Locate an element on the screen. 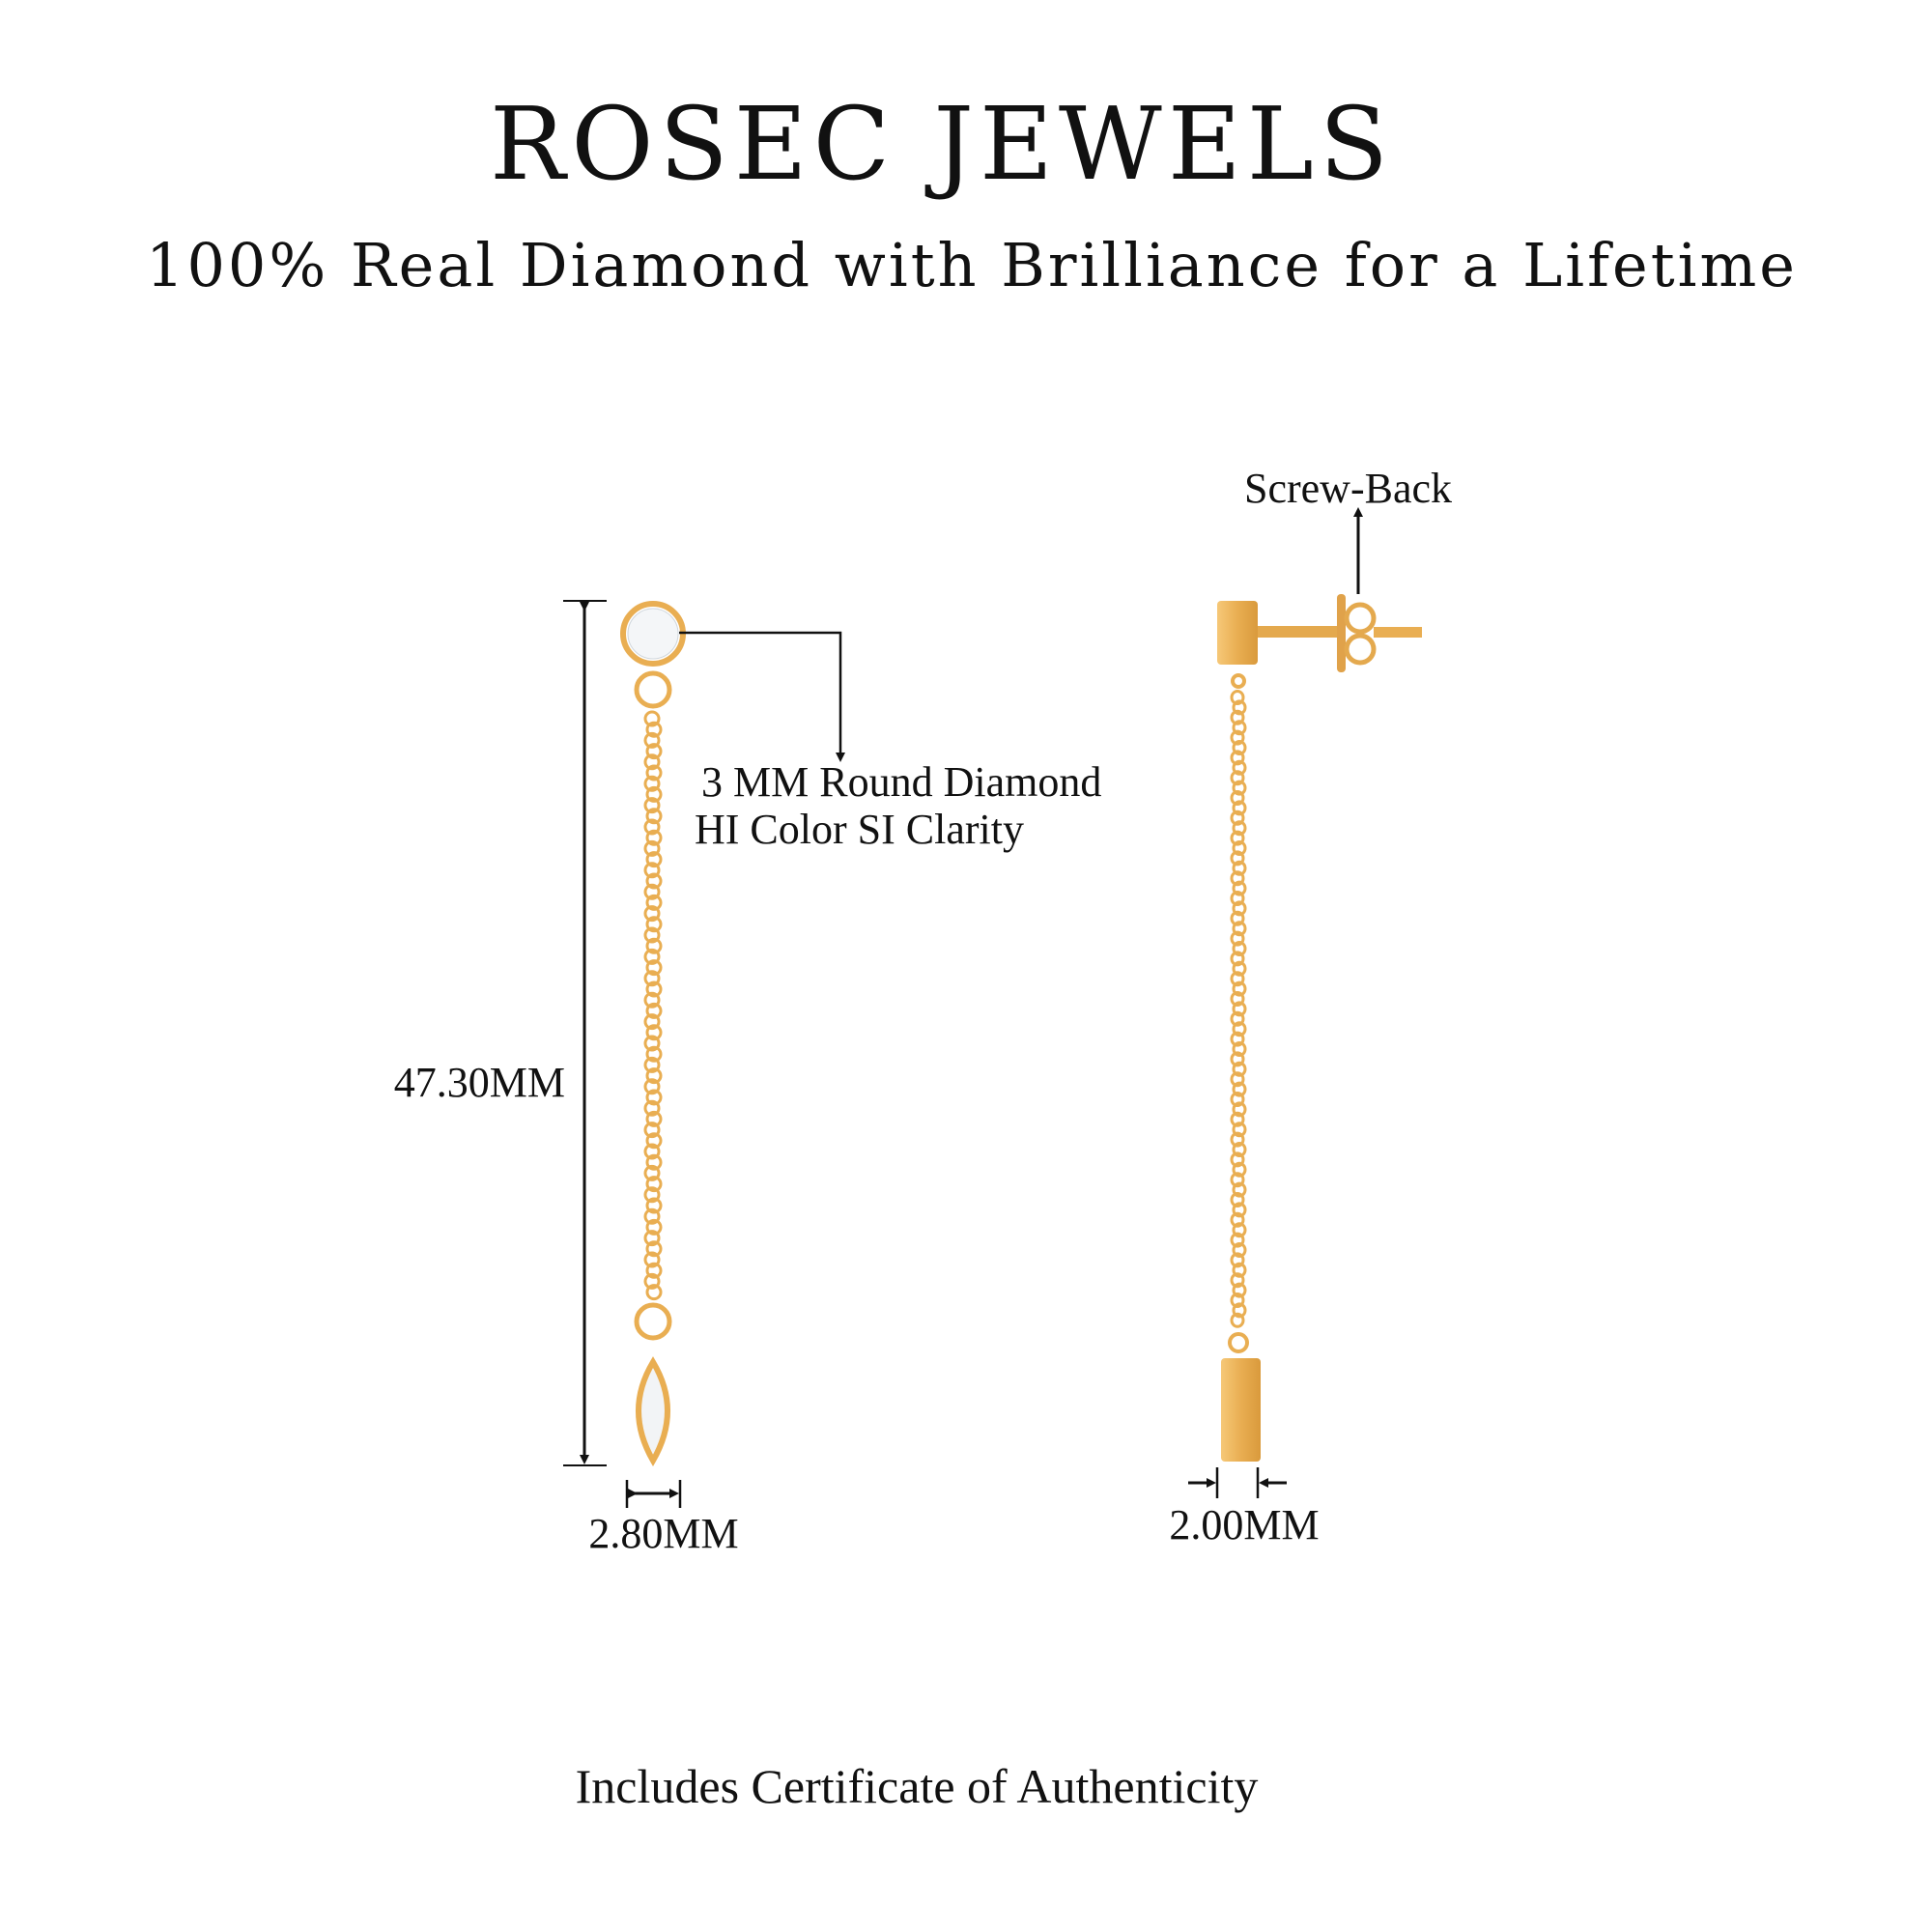 This screenshot has height=1932, width=1932. marquise-bezel is located at coordinates (653, 1411).